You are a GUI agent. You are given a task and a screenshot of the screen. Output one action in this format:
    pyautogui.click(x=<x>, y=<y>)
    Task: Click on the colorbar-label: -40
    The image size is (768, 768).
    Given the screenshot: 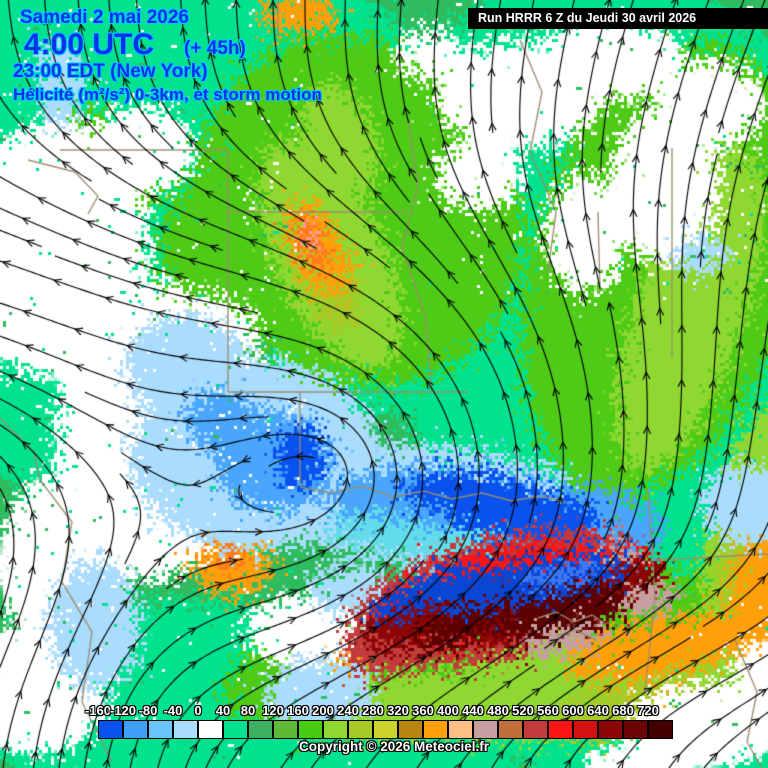 What is the action you would take?
    pyautogui.click(x=173, y=710)
    